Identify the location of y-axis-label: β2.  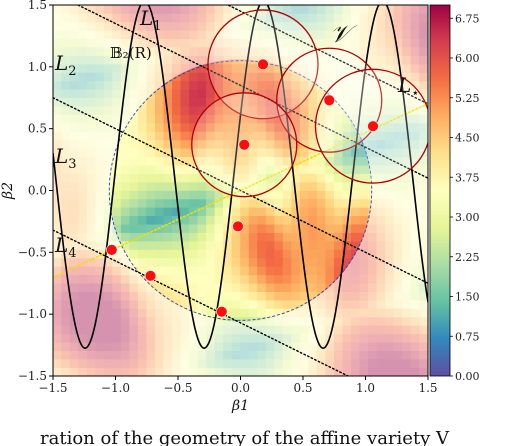
(8, 191).